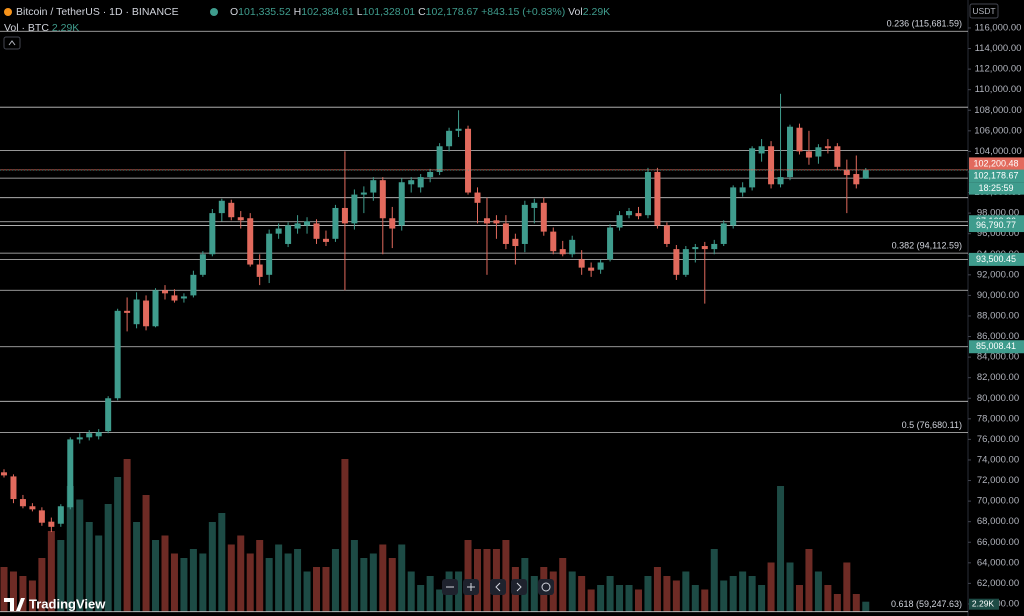 This screenshot has width=1024, height=616. I want to click on reset-button, so click(546, 587).